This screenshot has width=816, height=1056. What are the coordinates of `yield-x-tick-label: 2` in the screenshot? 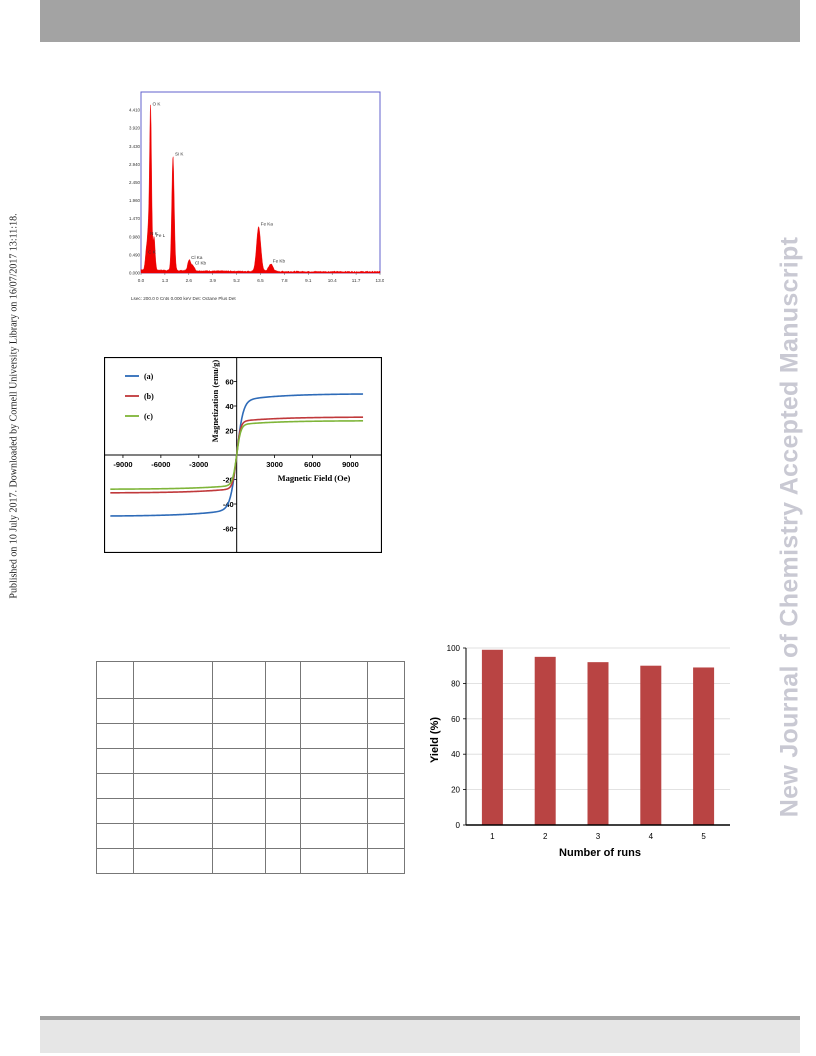 It's located at (545, 836).